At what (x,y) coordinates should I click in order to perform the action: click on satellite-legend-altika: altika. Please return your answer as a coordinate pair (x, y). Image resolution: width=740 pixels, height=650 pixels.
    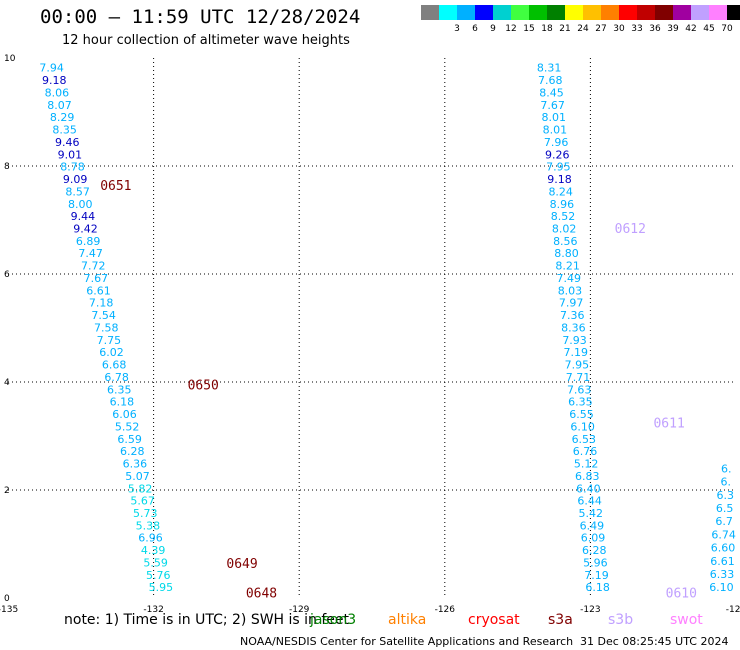
    Looking at the image, I should click on (407, 620).